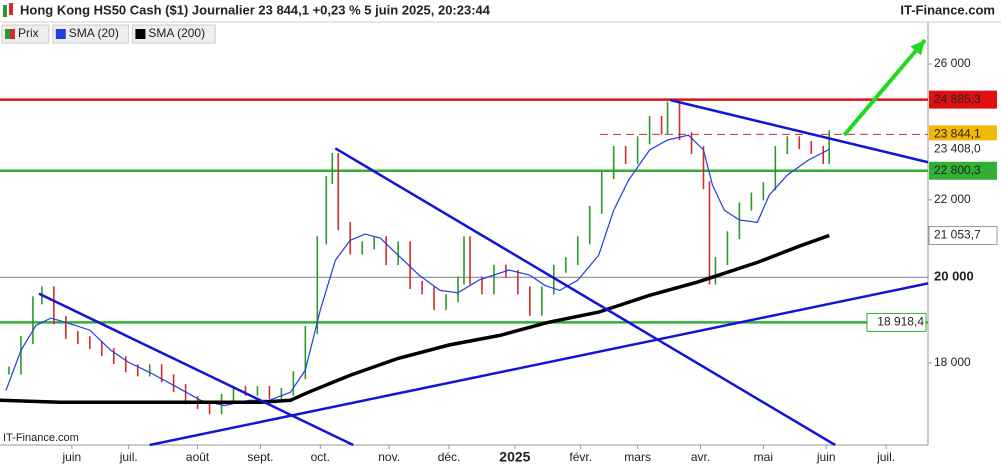 This screenshot has width=1001, height=469. Describe the element at coordinates (449, 457) in the screenshot. I see `x-tick-label: déc.` at that location.